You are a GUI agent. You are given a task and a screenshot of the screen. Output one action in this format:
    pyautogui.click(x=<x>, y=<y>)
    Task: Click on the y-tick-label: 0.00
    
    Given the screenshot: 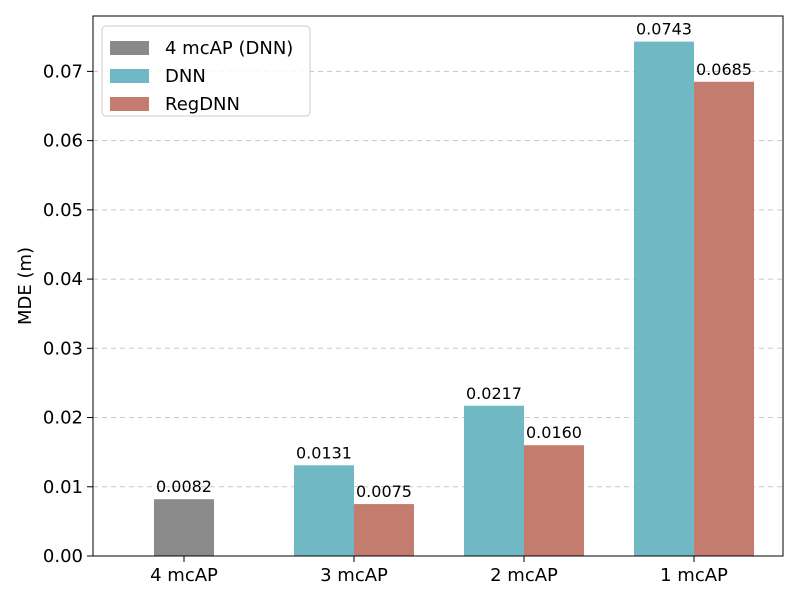 What is the action you would take?
    pyautogui.click(x=63, y=556)
    